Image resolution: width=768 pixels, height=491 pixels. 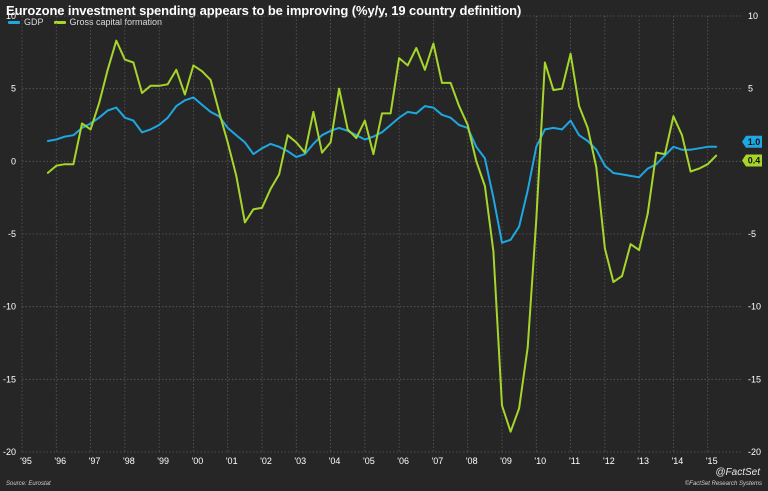 I want to click on x-tick-label: '96, so click(x=60, y=461).